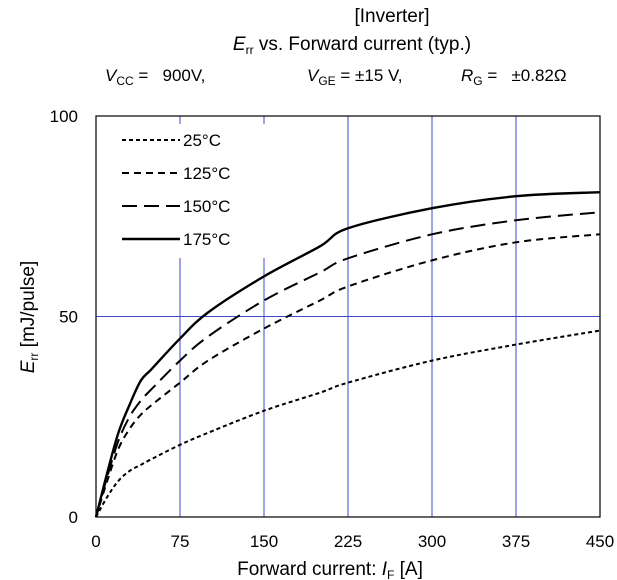 This screenshot has height=580, width=617. Describe the element at coordinates (180, 541) in the screenshot. I see `x-tick-label-75: 75` at that location.